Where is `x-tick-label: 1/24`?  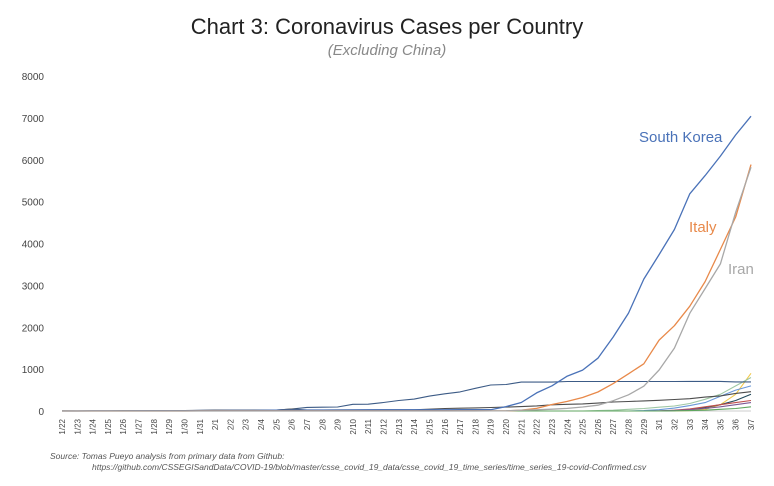 x-tick-label: 1/24 is located at coordinates (93, 426).